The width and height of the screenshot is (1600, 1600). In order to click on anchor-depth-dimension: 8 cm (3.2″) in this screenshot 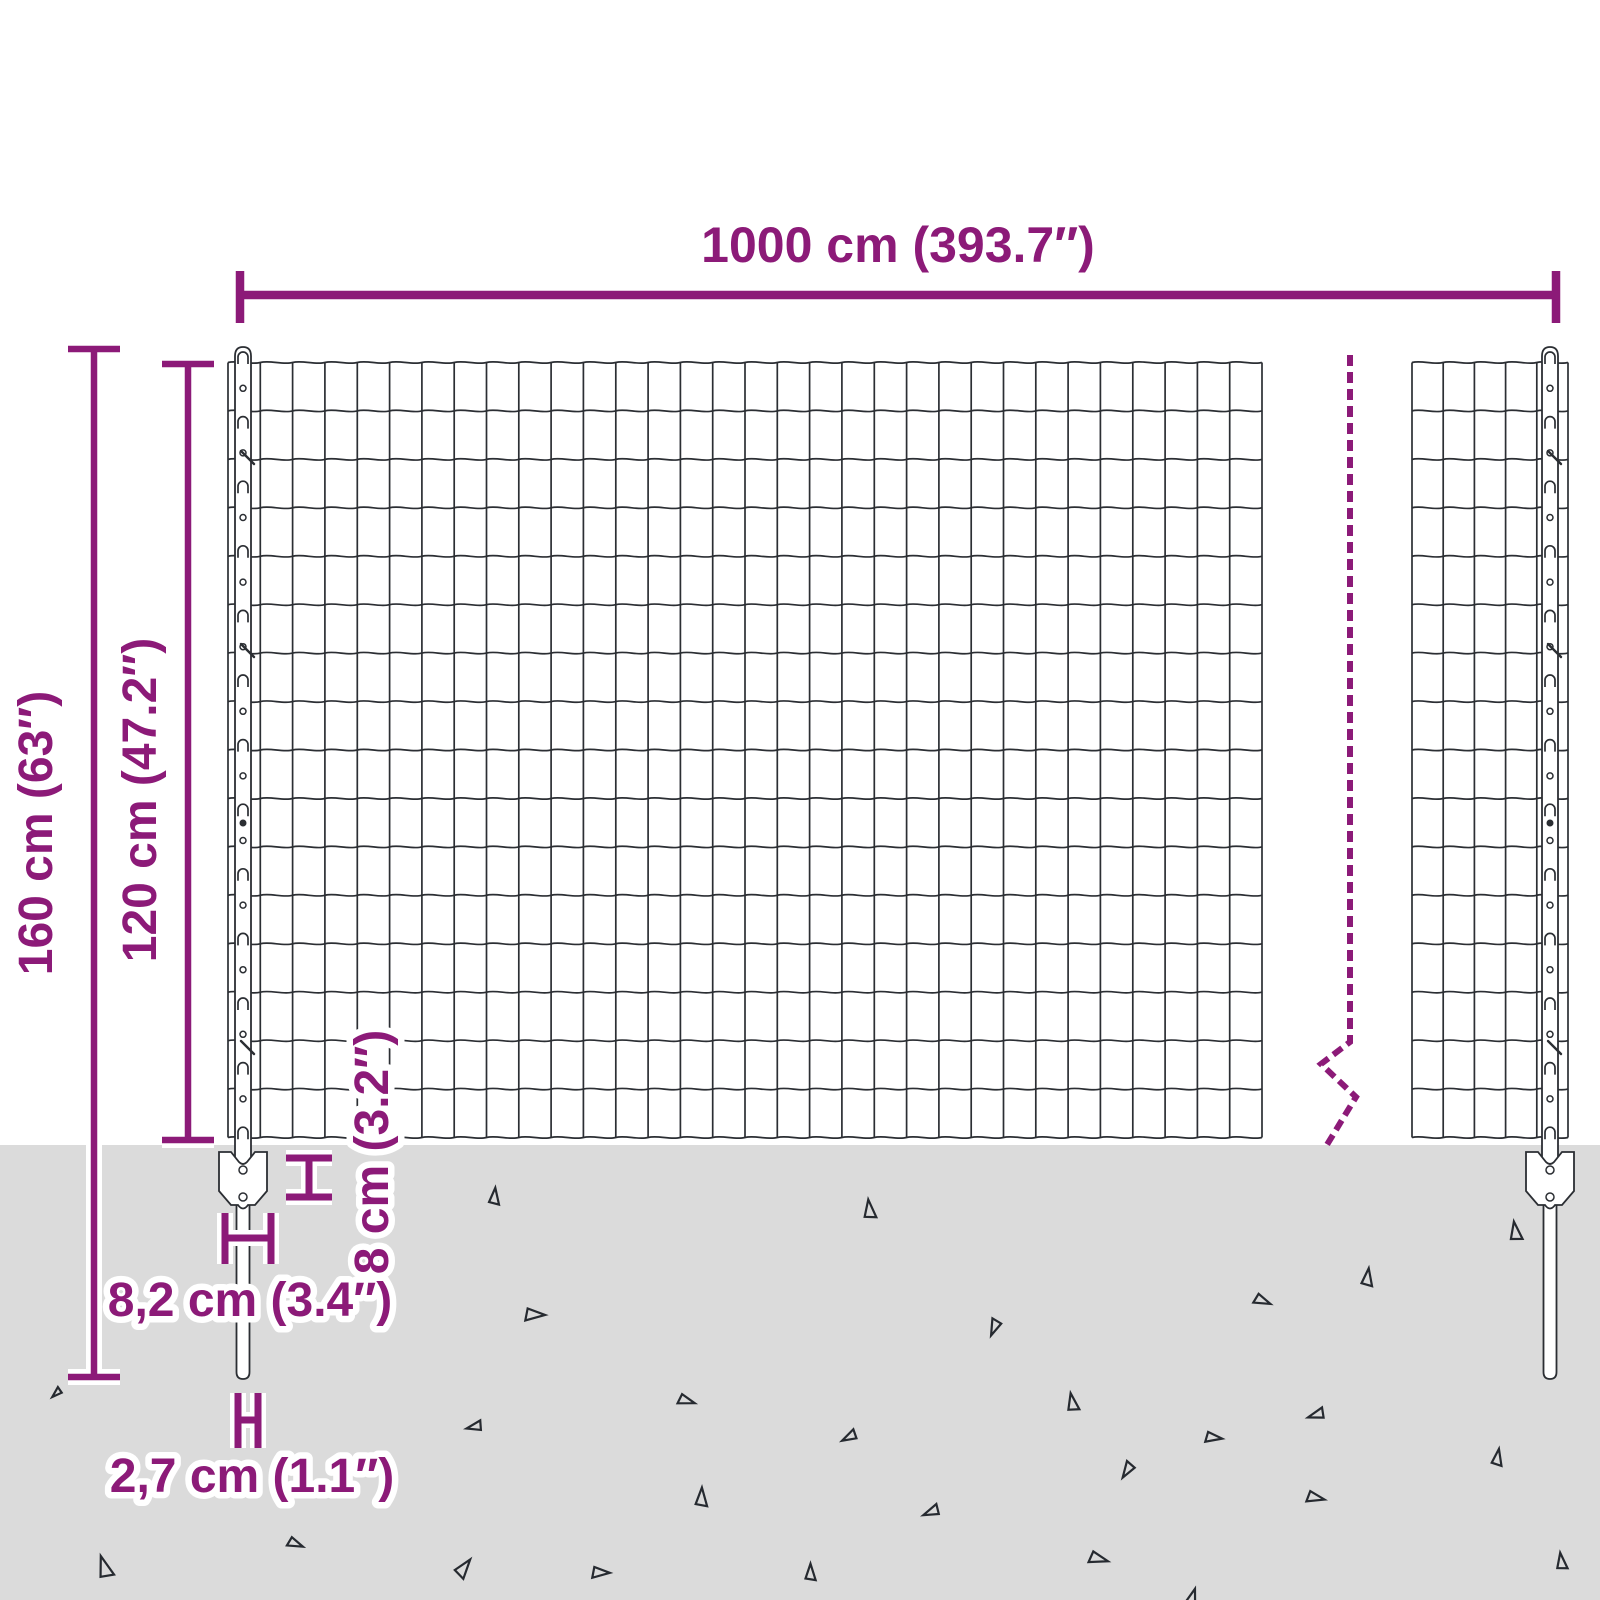, I will do `click(346, 1152)`.